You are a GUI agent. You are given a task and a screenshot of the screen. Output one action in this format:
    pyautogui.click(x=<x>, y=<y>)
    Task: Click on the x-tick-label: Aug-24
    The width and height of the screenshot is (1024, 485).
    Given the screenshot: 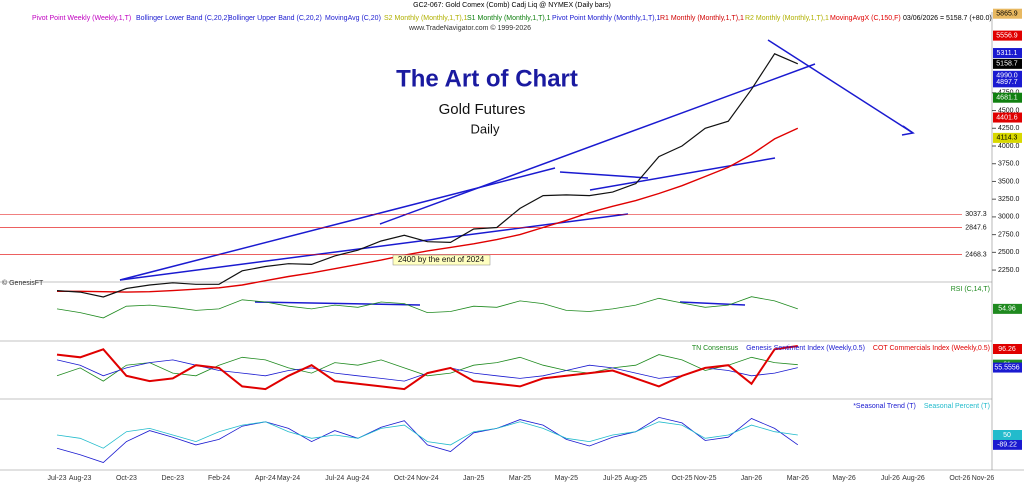 What is the action you would take?
    pyautogui.click(x=358, y=478)
    